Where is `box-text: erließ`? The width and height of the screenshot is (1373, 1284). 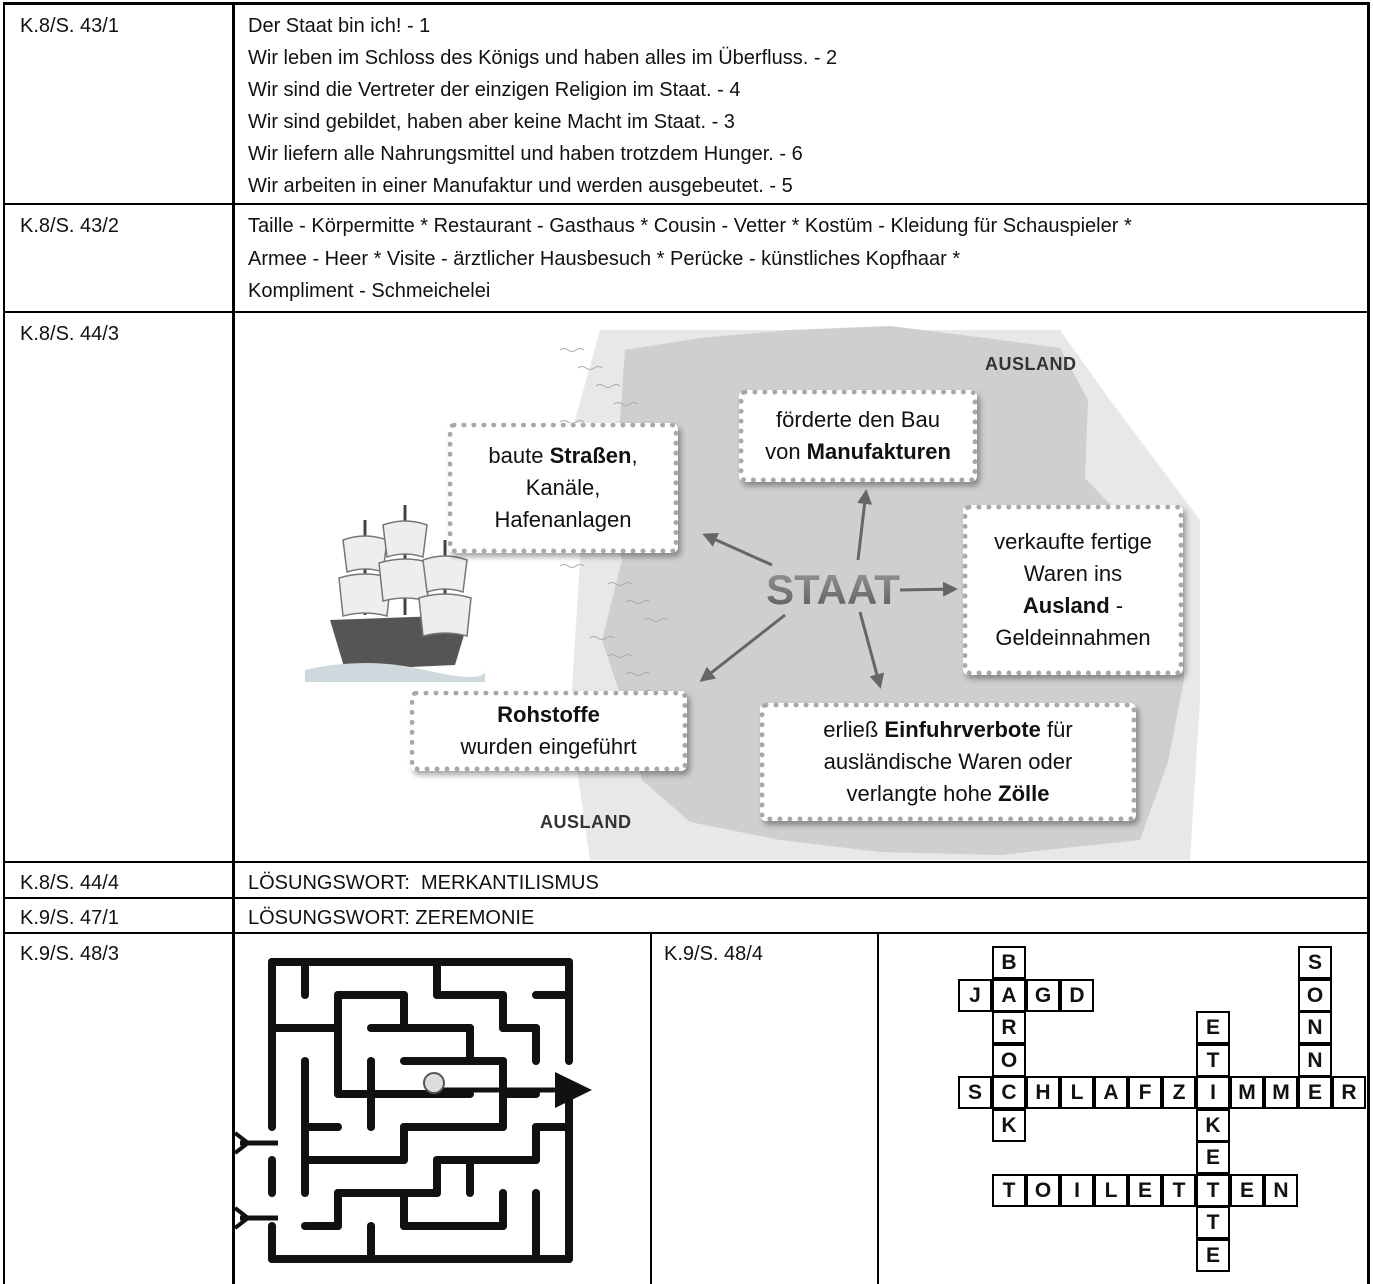
box-text: erließ is located at coordinates (854, 729).